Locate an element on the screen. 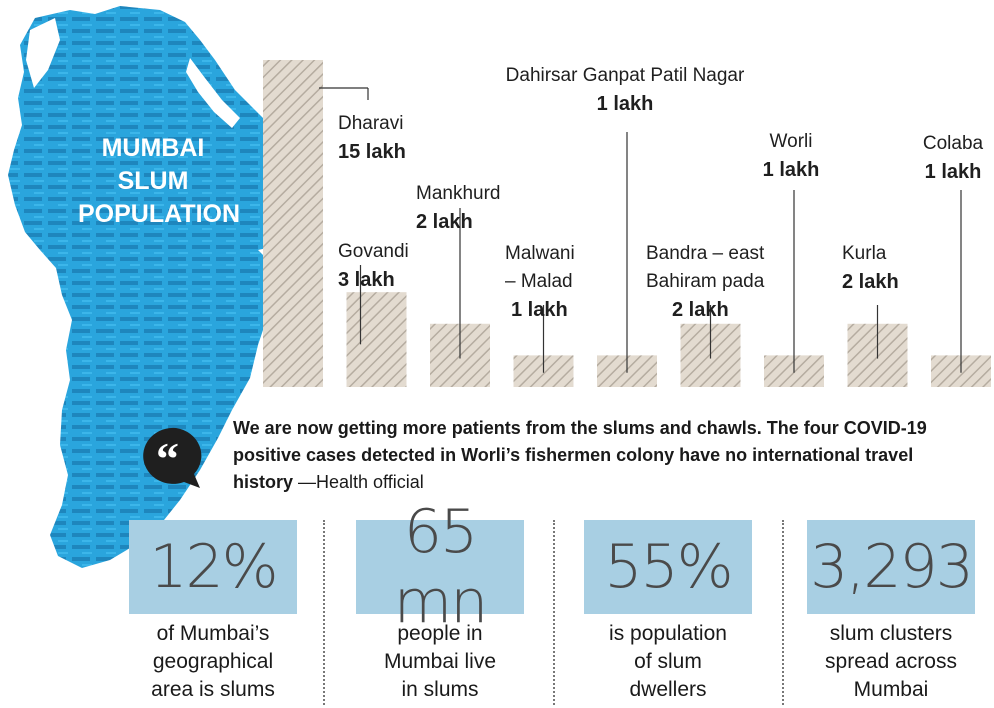  stat-caption-line: Mumbai is located at coordinates (891, 689).